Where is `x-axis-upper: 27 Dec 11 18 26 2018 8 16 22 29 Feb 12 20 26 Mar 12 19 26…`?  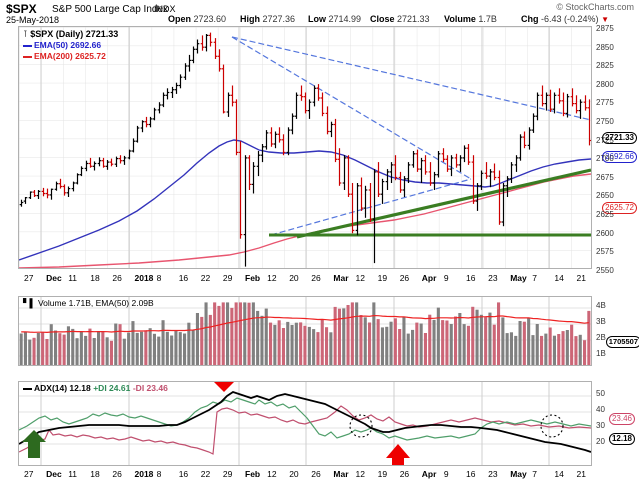
x-axis-upper: 27 Dec 11 18 26 2018 8 16 22 29 Feb 12 20 26 Mar 12 19 26… is located at coordinates (305, 279).